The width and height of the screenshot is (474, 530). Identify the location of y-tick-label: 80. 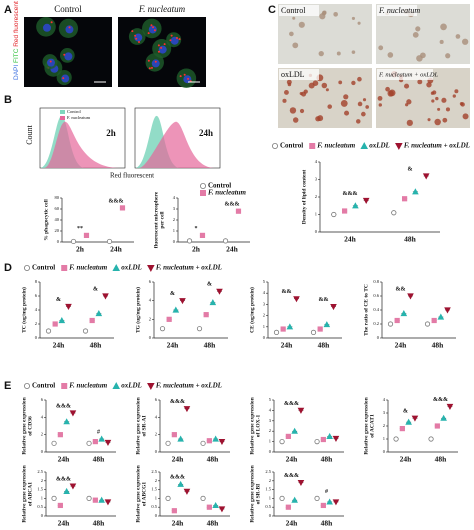
(57, 197).